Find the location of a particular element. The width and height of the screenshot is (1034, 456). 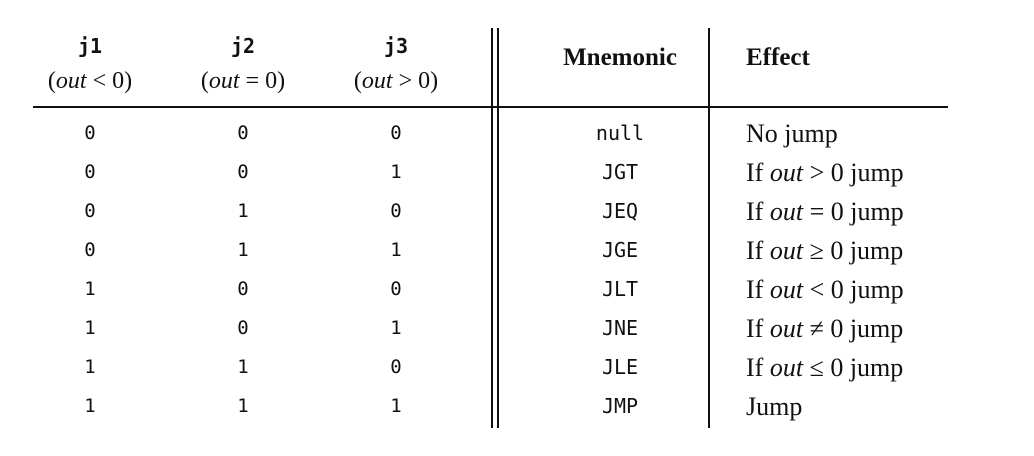

header-j3-code: j3 is located at coordinates (396, 46).